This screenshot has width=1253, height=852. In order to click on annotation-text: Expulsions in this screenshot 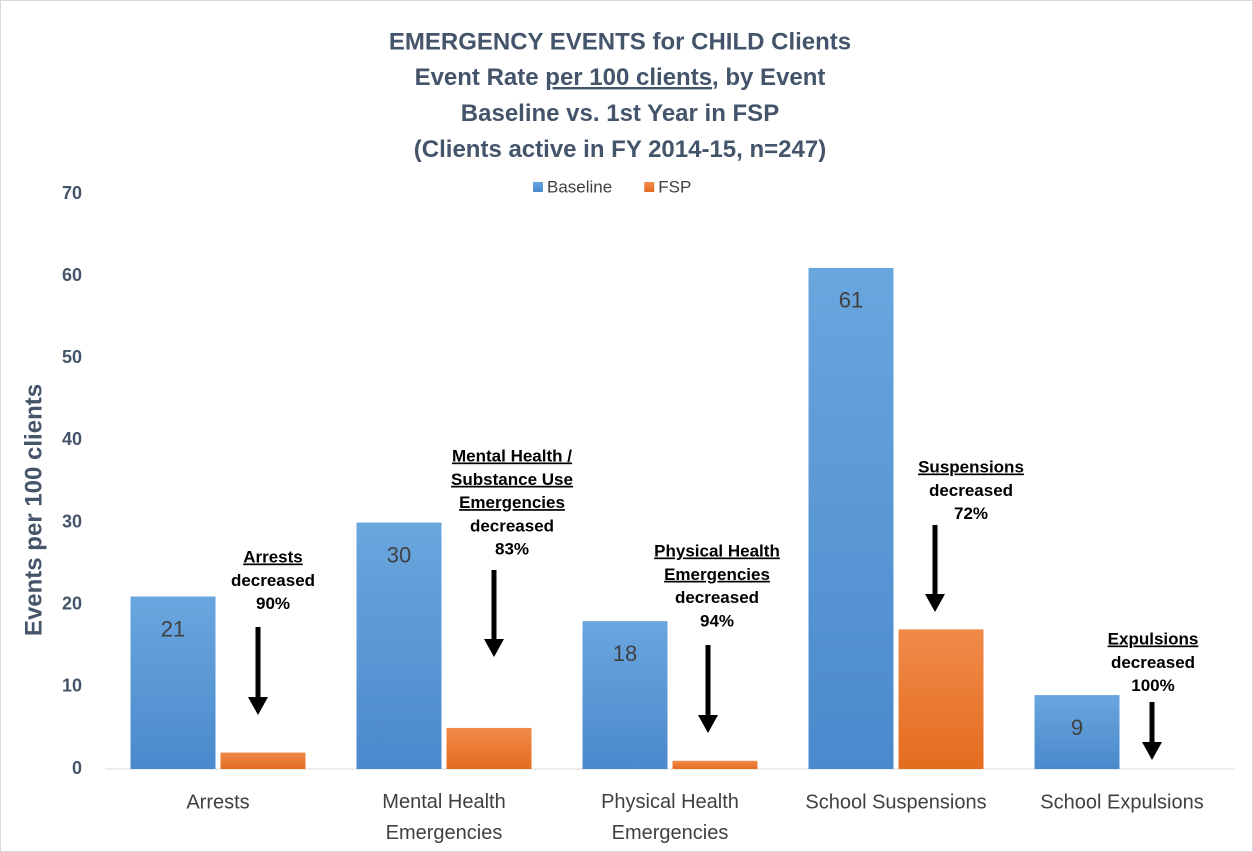, I will do `click(1153, 638)`.